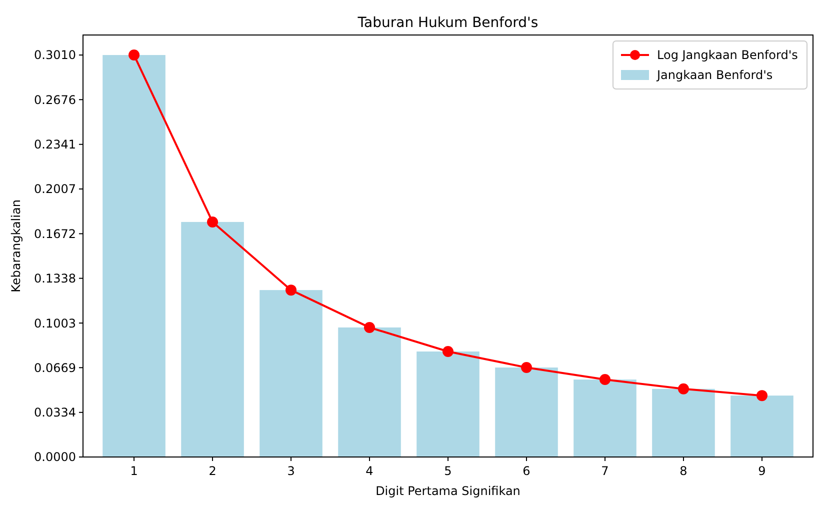  What do you see at coordinates (605, 471) in the screenshot?
I see `x-tick-label: 7` at bounding box center [605, 471].